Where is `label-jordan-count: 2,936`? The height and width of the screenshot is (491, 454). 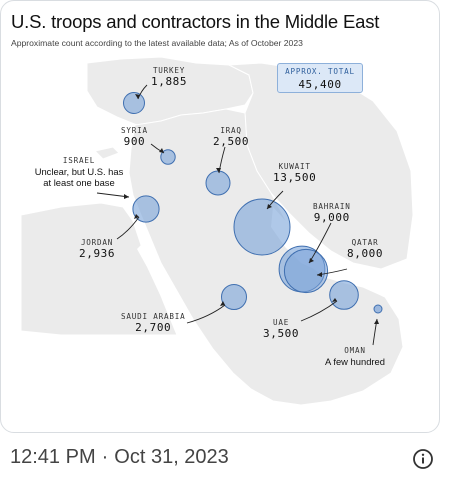 label-jordan-count: 2,936 is located at coordinates (97, 253).